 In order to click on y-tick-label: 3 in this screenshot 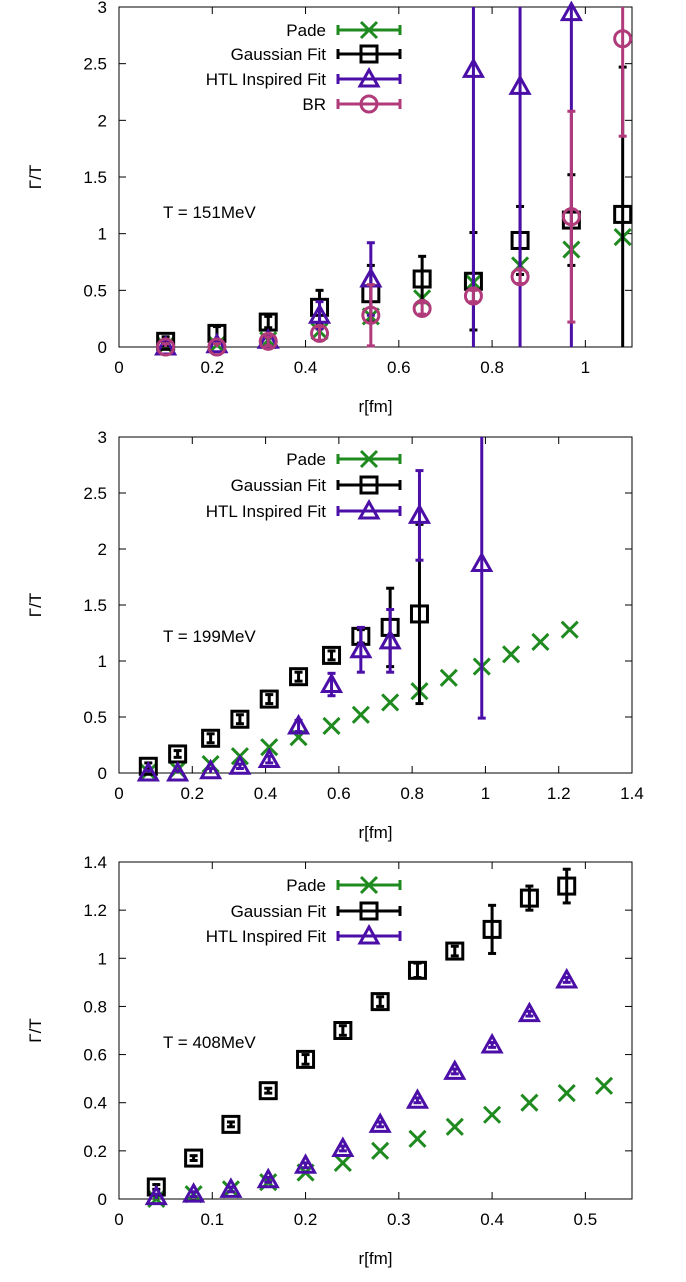, I will do `click(102, 8)`.